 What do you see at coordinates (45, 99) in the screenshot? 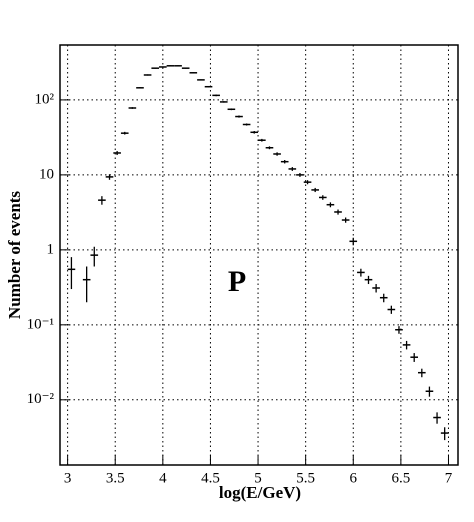
I see `y-tick-label: 10²` at bounding box center [45, 99].